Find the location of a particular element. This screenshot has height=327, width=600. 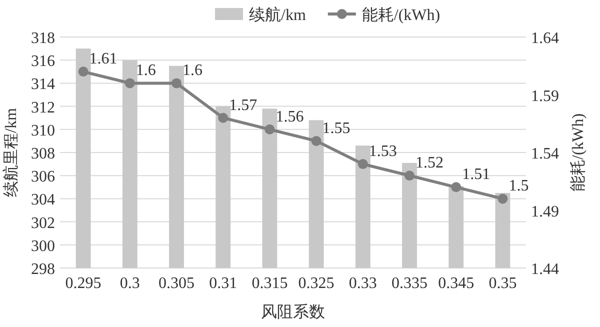

data-label: 1.52 is located at coordinates (430, 163).